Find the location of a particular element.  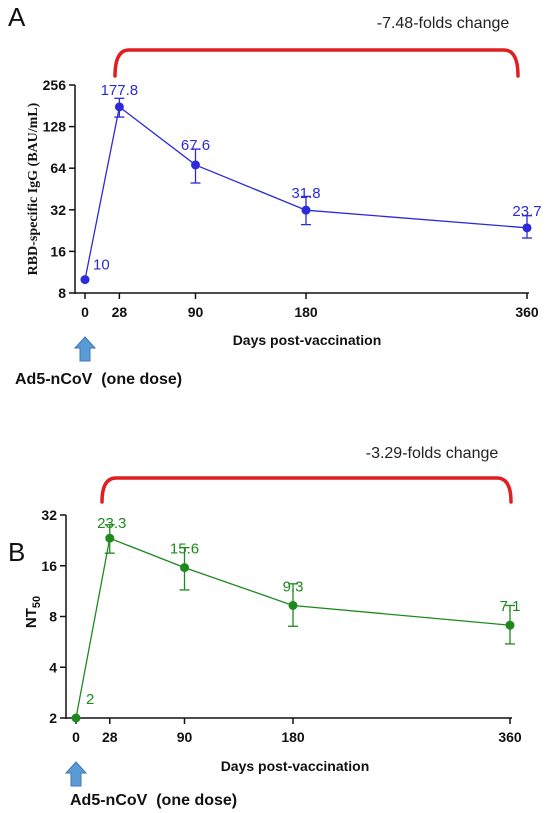

y-tick-label: 64 is located at coordinates (58, 168).